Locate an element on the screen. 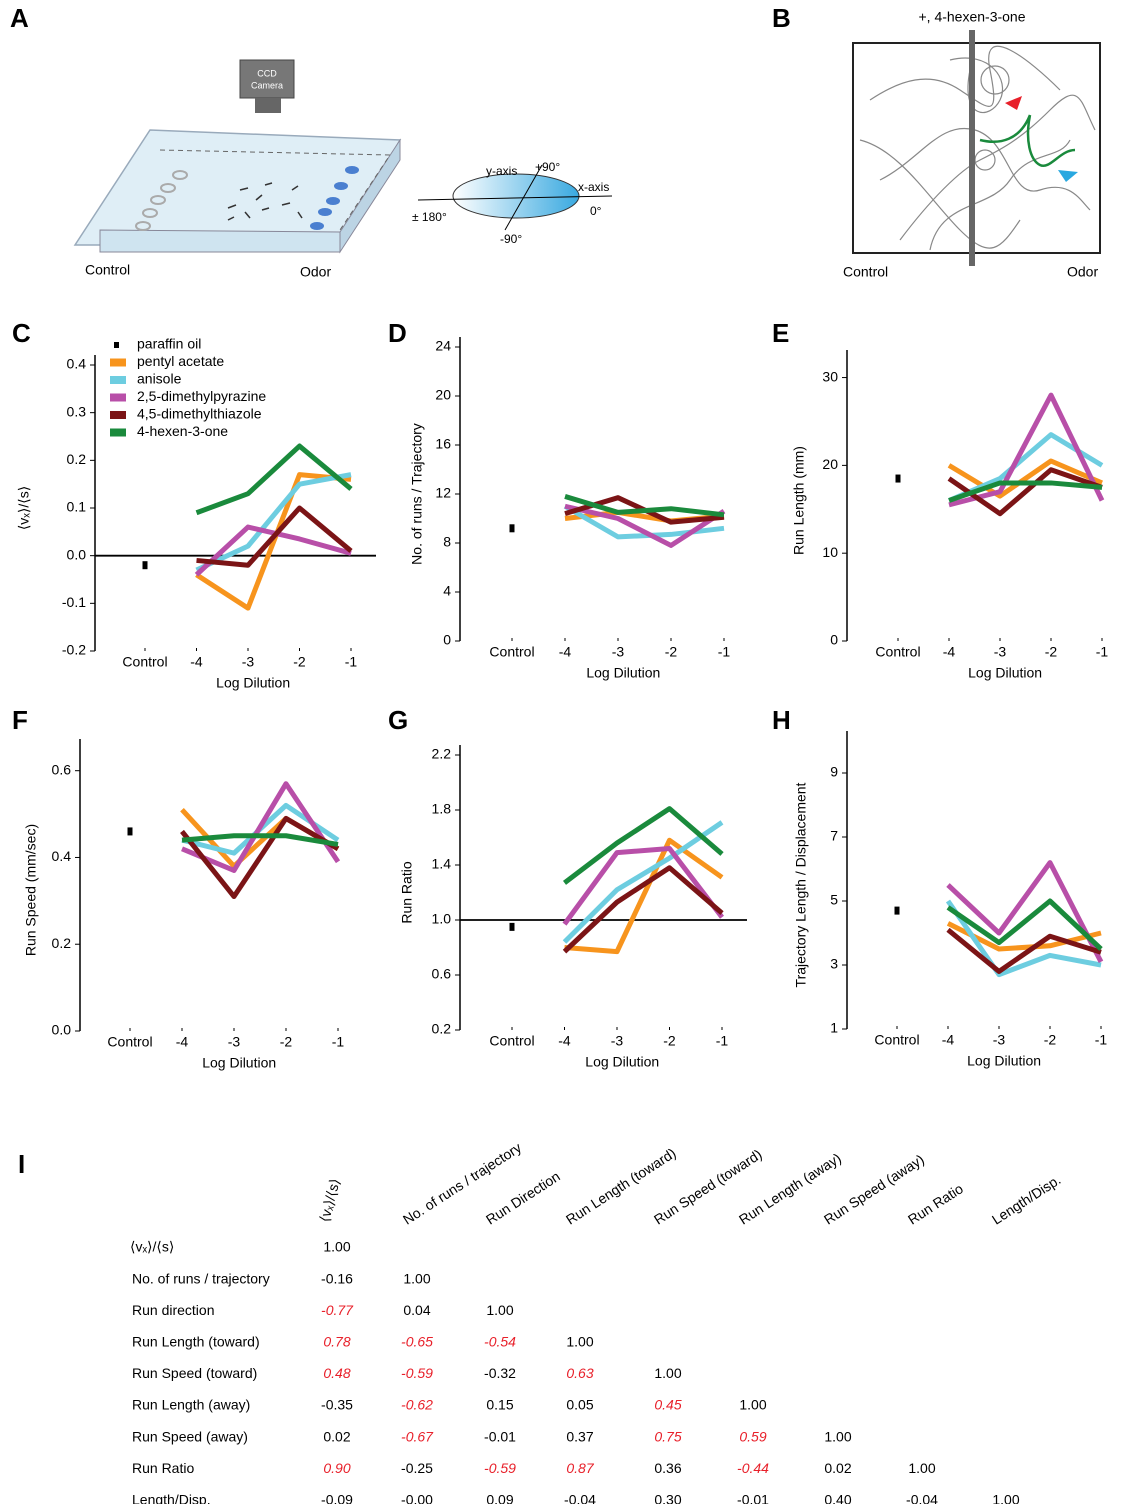  row-label: ⟨vₓ⟩/⟨s⟩ is located at coordinates (152, 1247).